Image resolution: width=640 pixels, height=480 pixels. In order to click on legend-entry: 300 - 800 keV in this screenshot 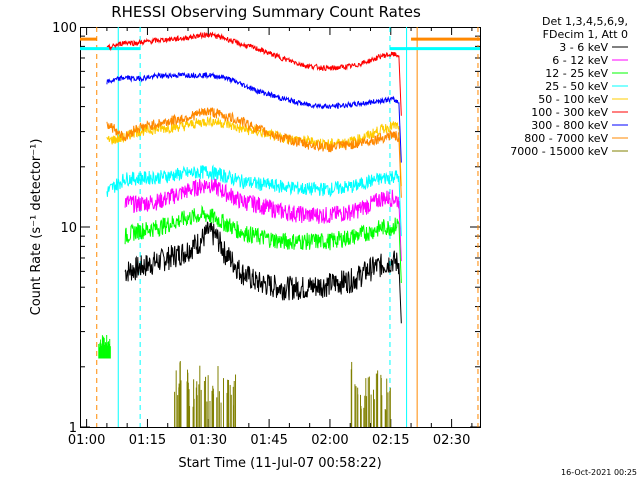, I will do `click(569, 125)`.